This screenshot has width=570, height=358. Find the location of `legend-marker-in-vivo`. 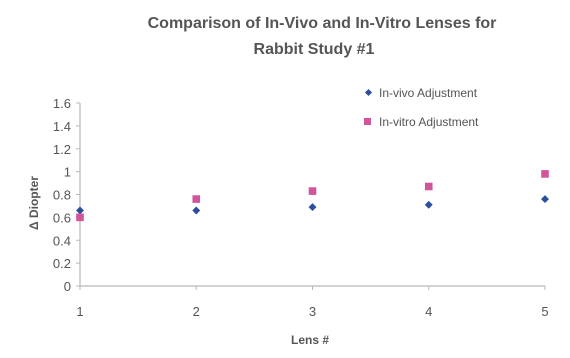

legend-marker-in-vivo is located at coordinates (368, 92).